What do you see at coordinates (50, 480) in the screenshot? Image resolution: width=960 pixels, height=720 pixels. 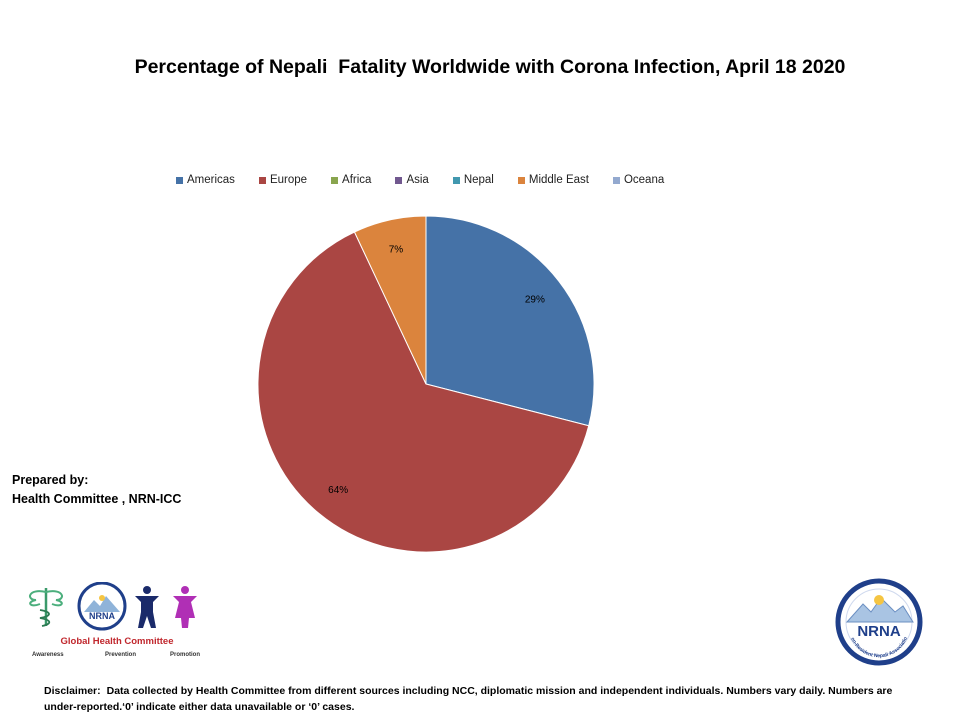 I see `prepared-by-label: Prepared by:` at bounding box center [50, 480].